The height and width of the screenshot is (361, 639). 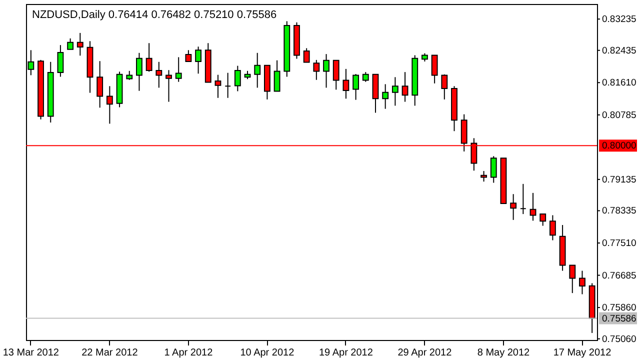 What do you see at coordinates (619, 243) in the screenshot?
I see `y-tick-label: 0.77510` at bounding box center [619, 243].